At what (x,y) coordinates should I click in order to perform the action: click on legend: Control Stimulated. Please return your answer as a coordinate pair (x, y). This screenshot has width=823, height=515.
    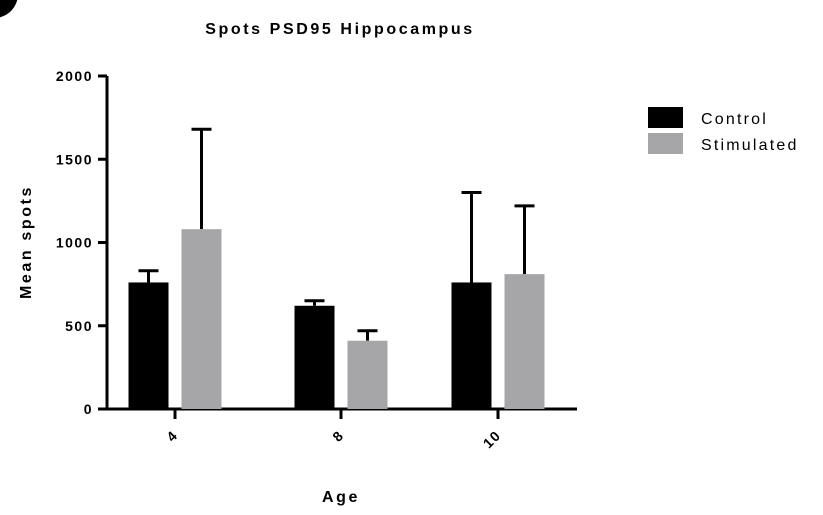
    Looking at the image, I should click on (723, 130).